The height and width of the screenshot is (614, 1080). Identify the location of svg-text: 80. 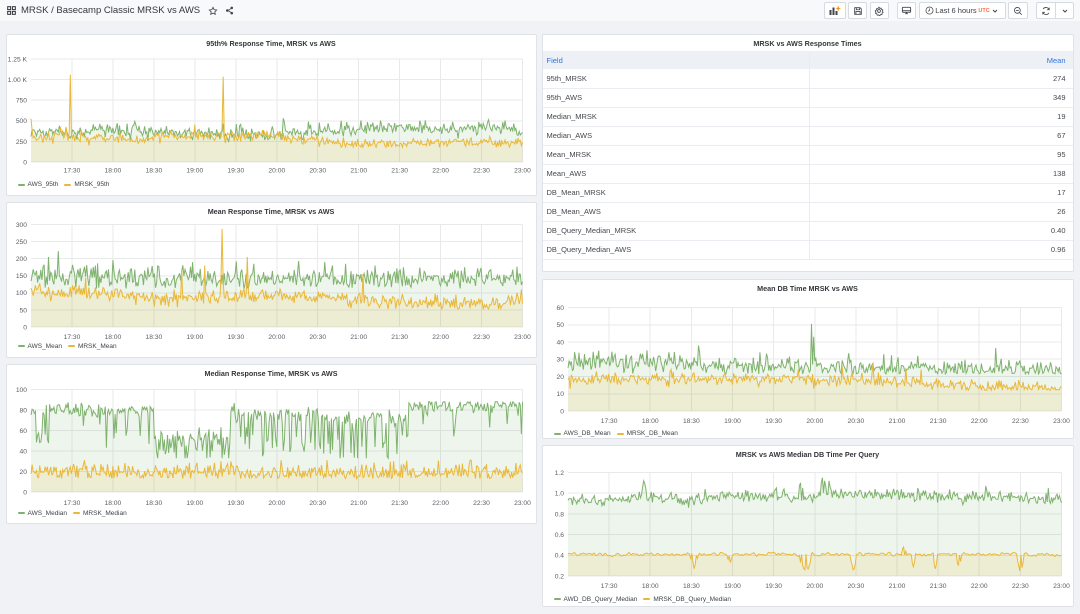
(23, 410).